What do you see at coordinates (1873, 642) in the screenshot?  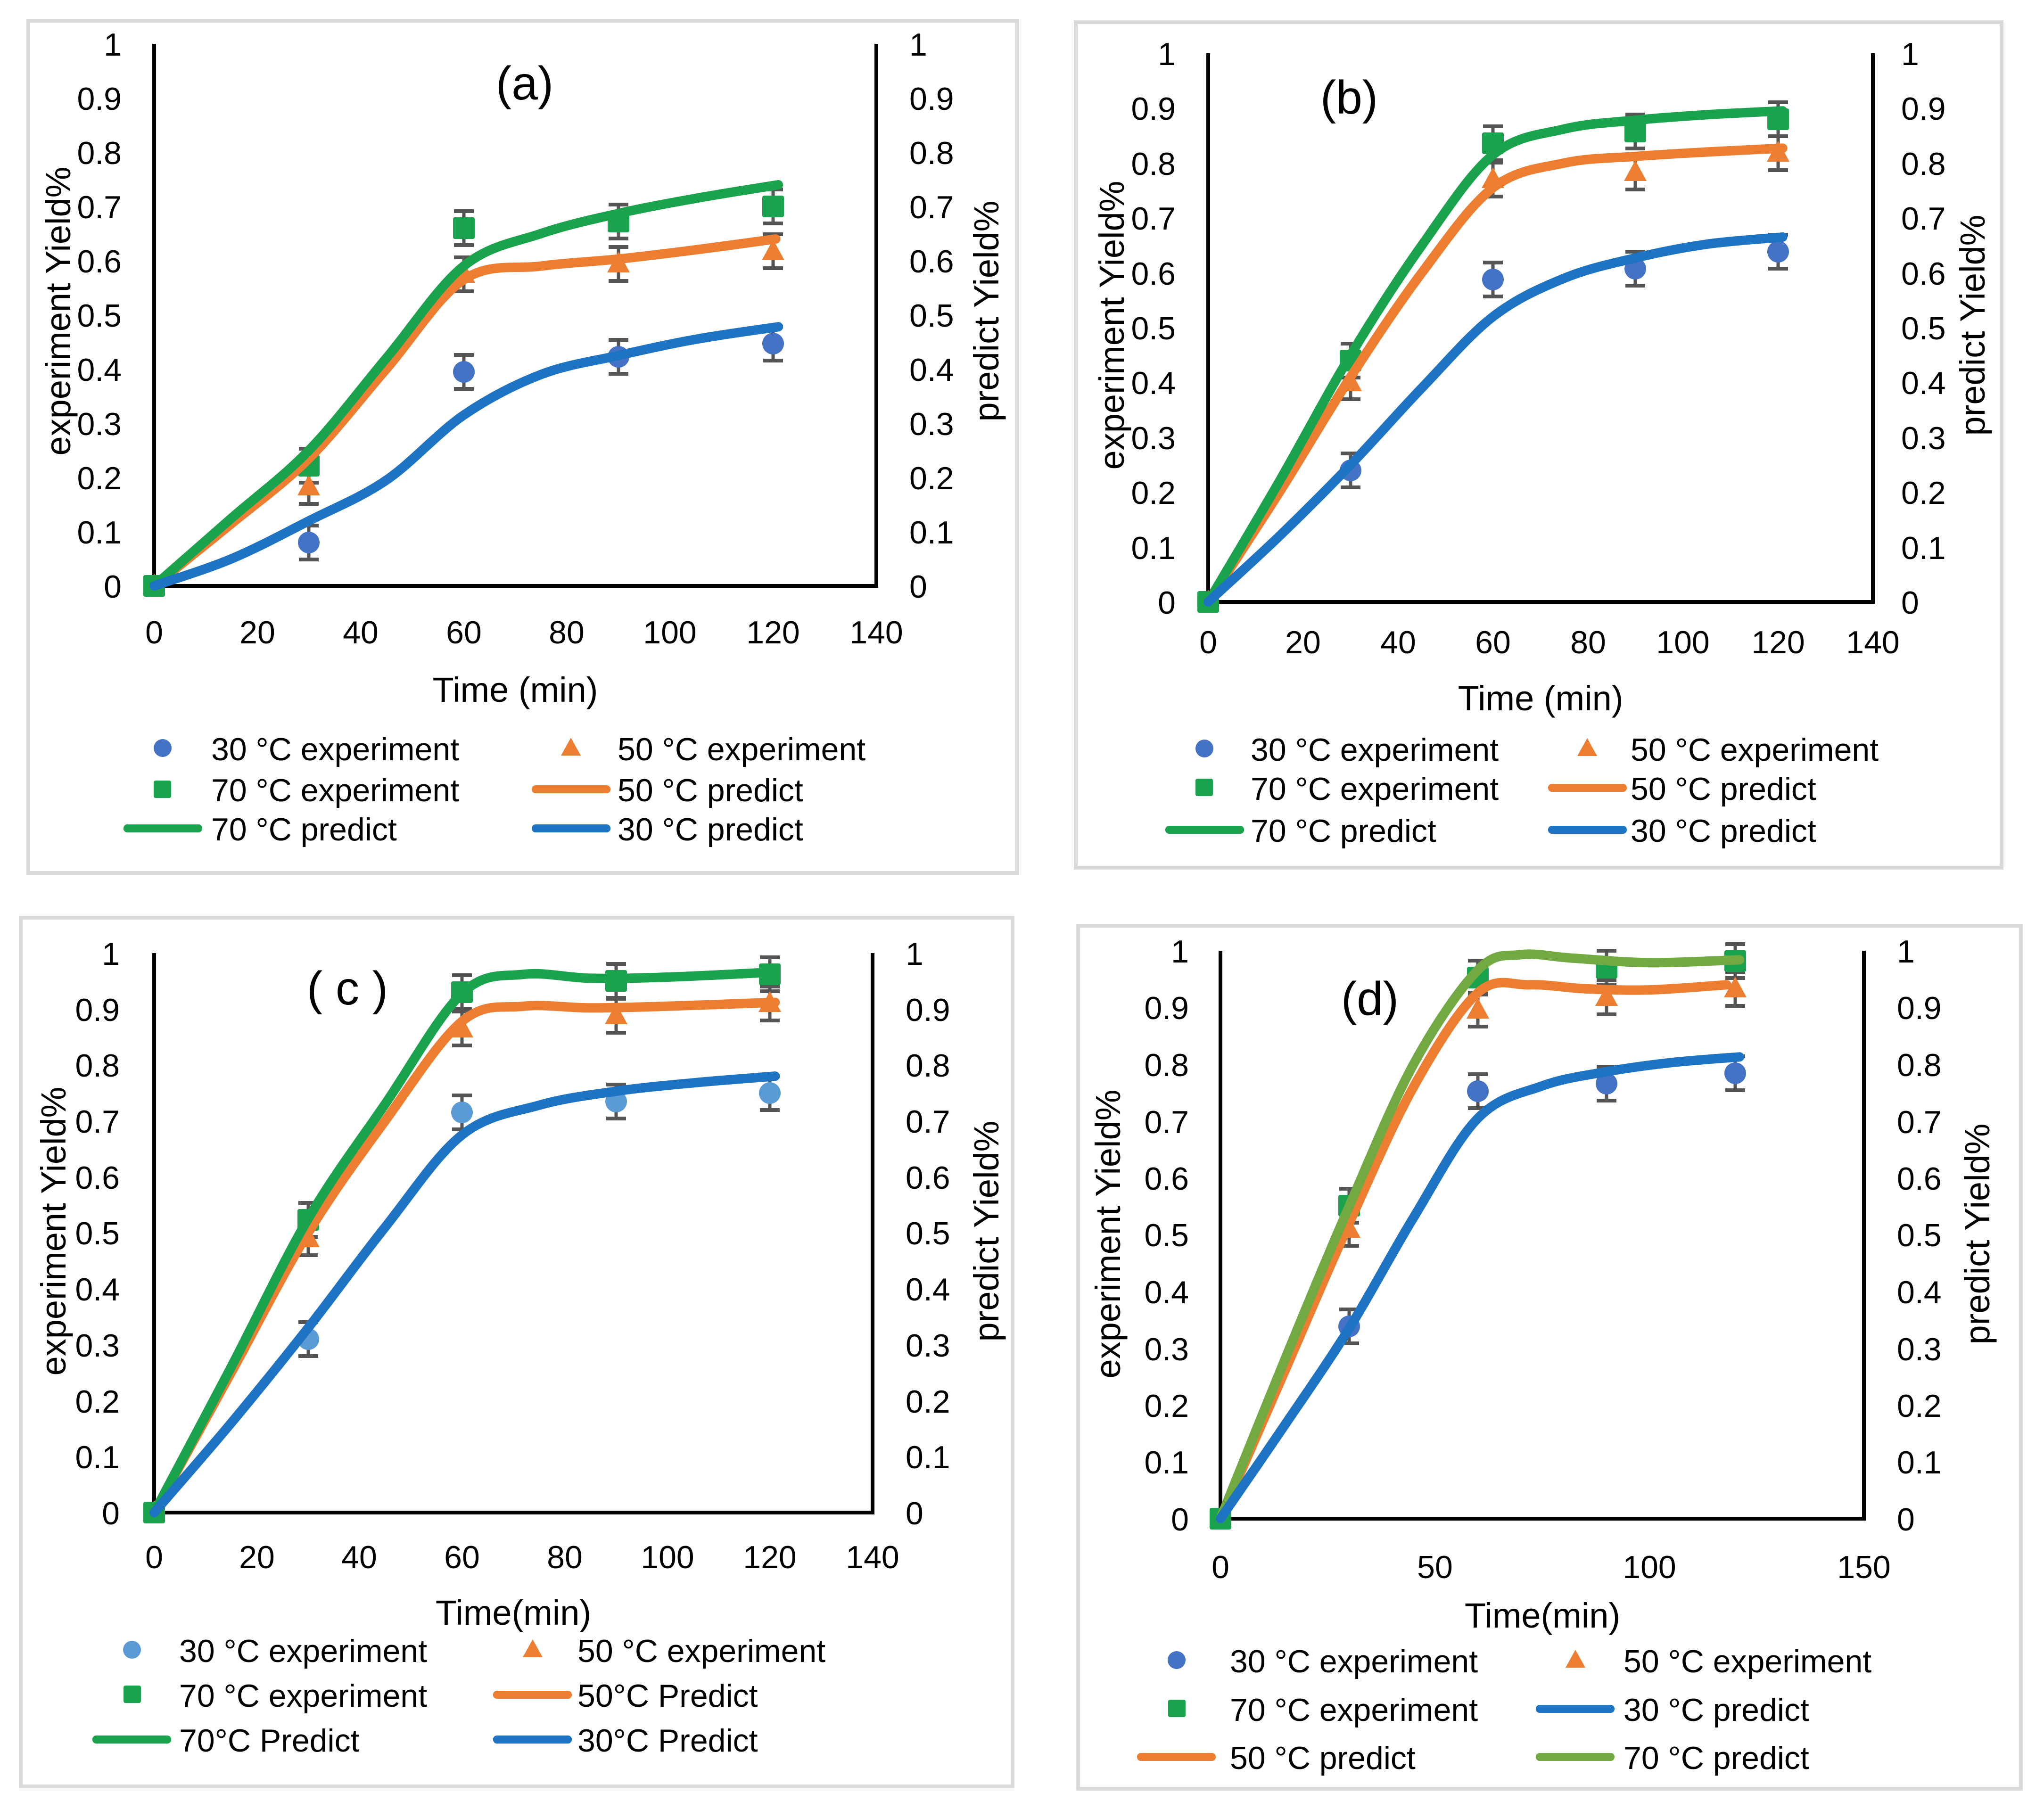 I see `svg-text: 140` at bounding box center [1873, 642].